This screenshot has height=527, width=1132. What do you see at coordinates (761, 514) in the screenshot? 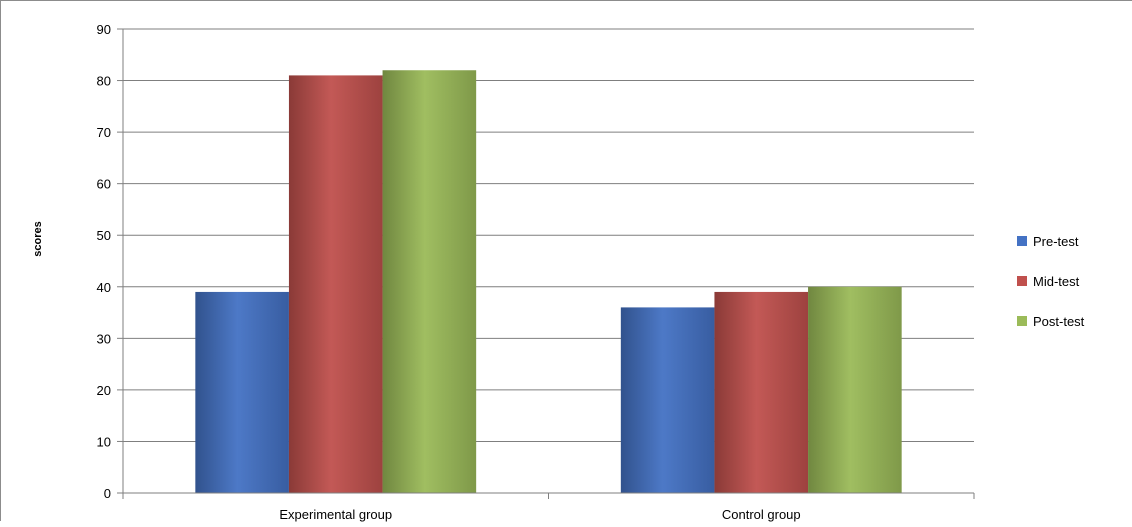
I see `x-category-label: Control group` at bounding box center [761, 514].